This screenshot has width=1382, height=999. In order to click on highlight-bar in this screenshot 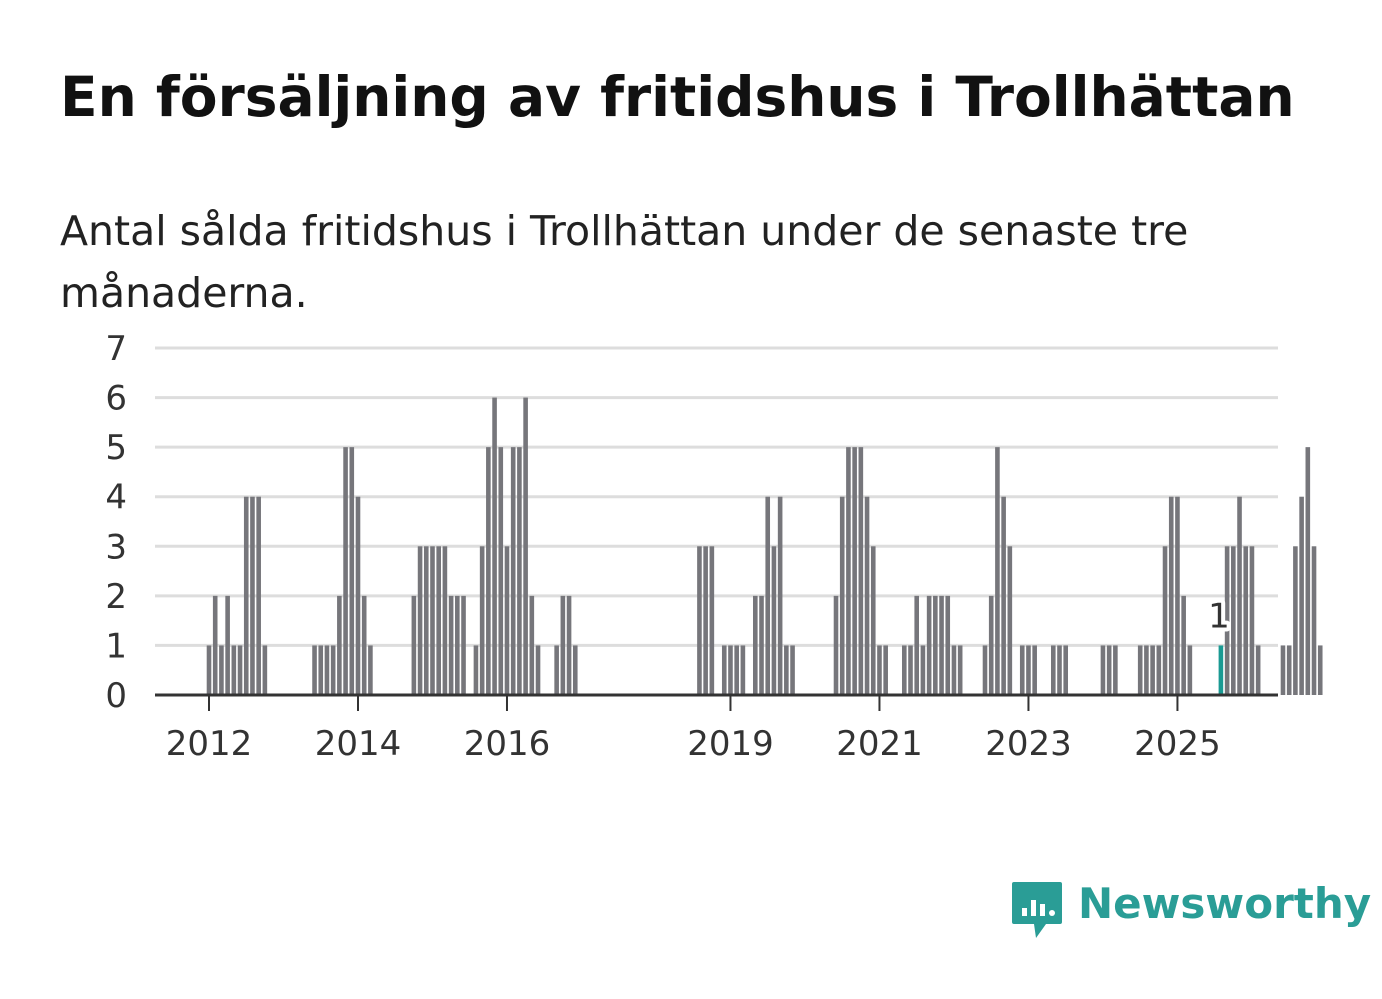, I will do `click(1221, 670)`.